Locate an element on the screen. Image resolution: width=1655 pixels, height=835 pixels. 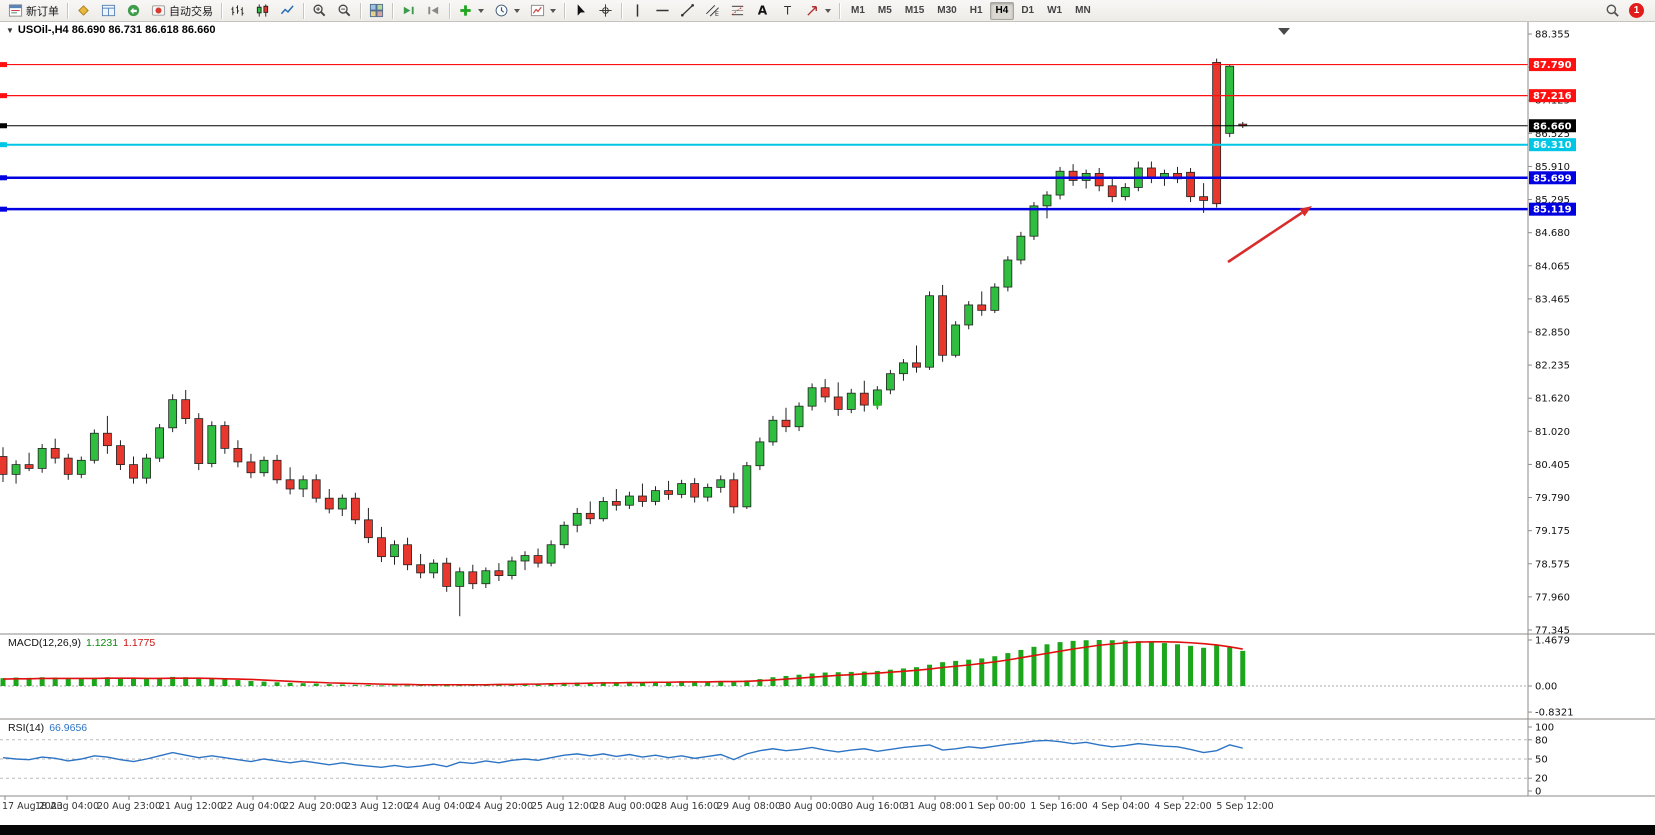
timeframe-m5: M5 is located at coordinates (885, 11).